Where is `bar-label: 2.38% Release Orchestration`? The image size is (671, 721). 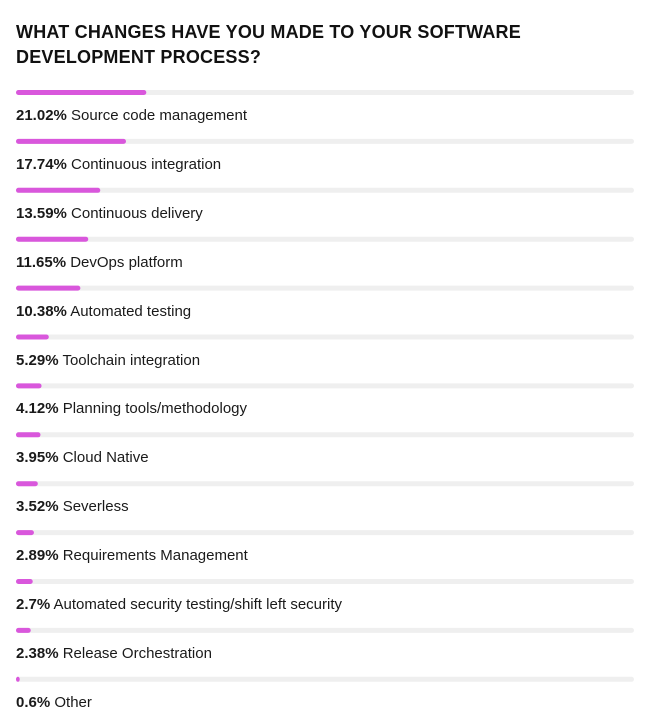
bar-label: 2.38% Release Orchestration is located at coordinates (114, 654).